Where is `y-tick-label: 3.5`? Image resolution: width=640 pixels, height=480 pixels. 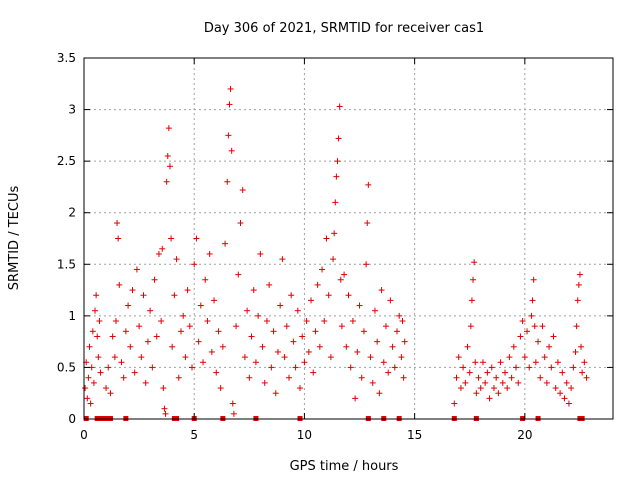
y-tick-label: 3.5 is located at coordinates (66, 58).